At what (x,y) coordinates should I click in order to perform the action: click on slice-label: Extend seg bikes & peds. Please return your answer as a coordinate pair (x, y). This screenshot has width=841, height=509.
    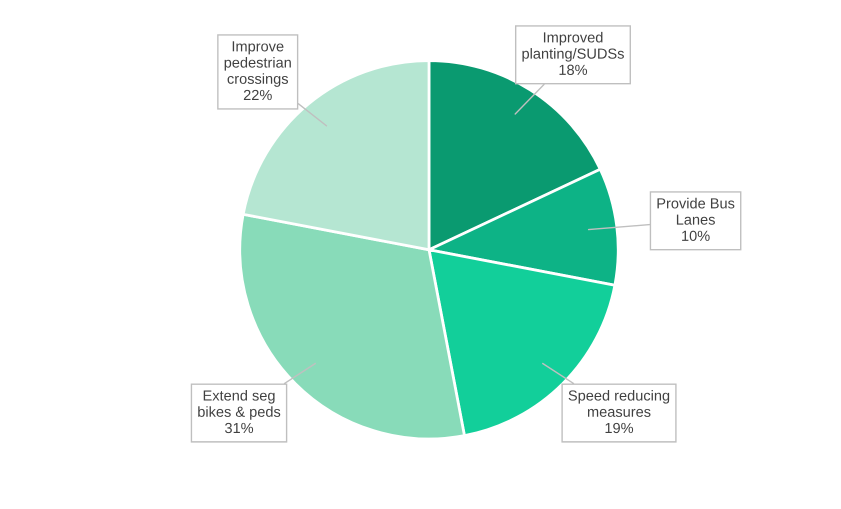
    Looking at the image, I should click on (239, 405).